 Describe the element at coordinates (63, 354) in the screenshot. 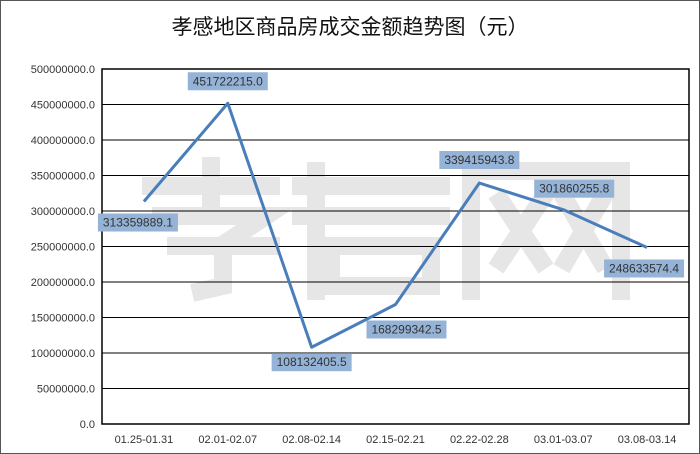

I see `y-tick-label: 100000000.0` at that location.